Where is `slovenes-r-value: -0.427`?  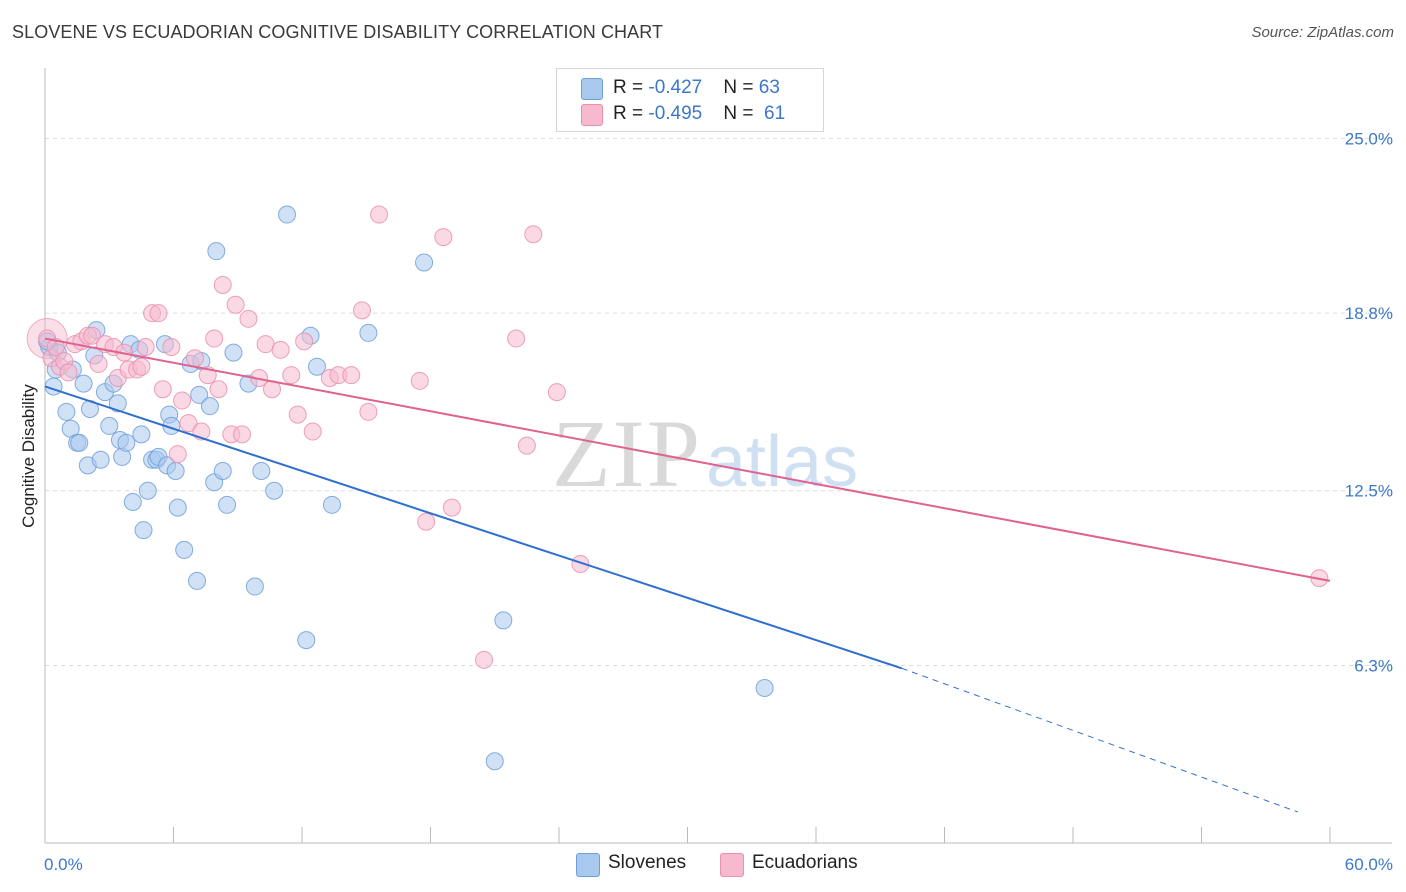 slovenes-r-value: -0.427 is located at coordinates (675, 87).